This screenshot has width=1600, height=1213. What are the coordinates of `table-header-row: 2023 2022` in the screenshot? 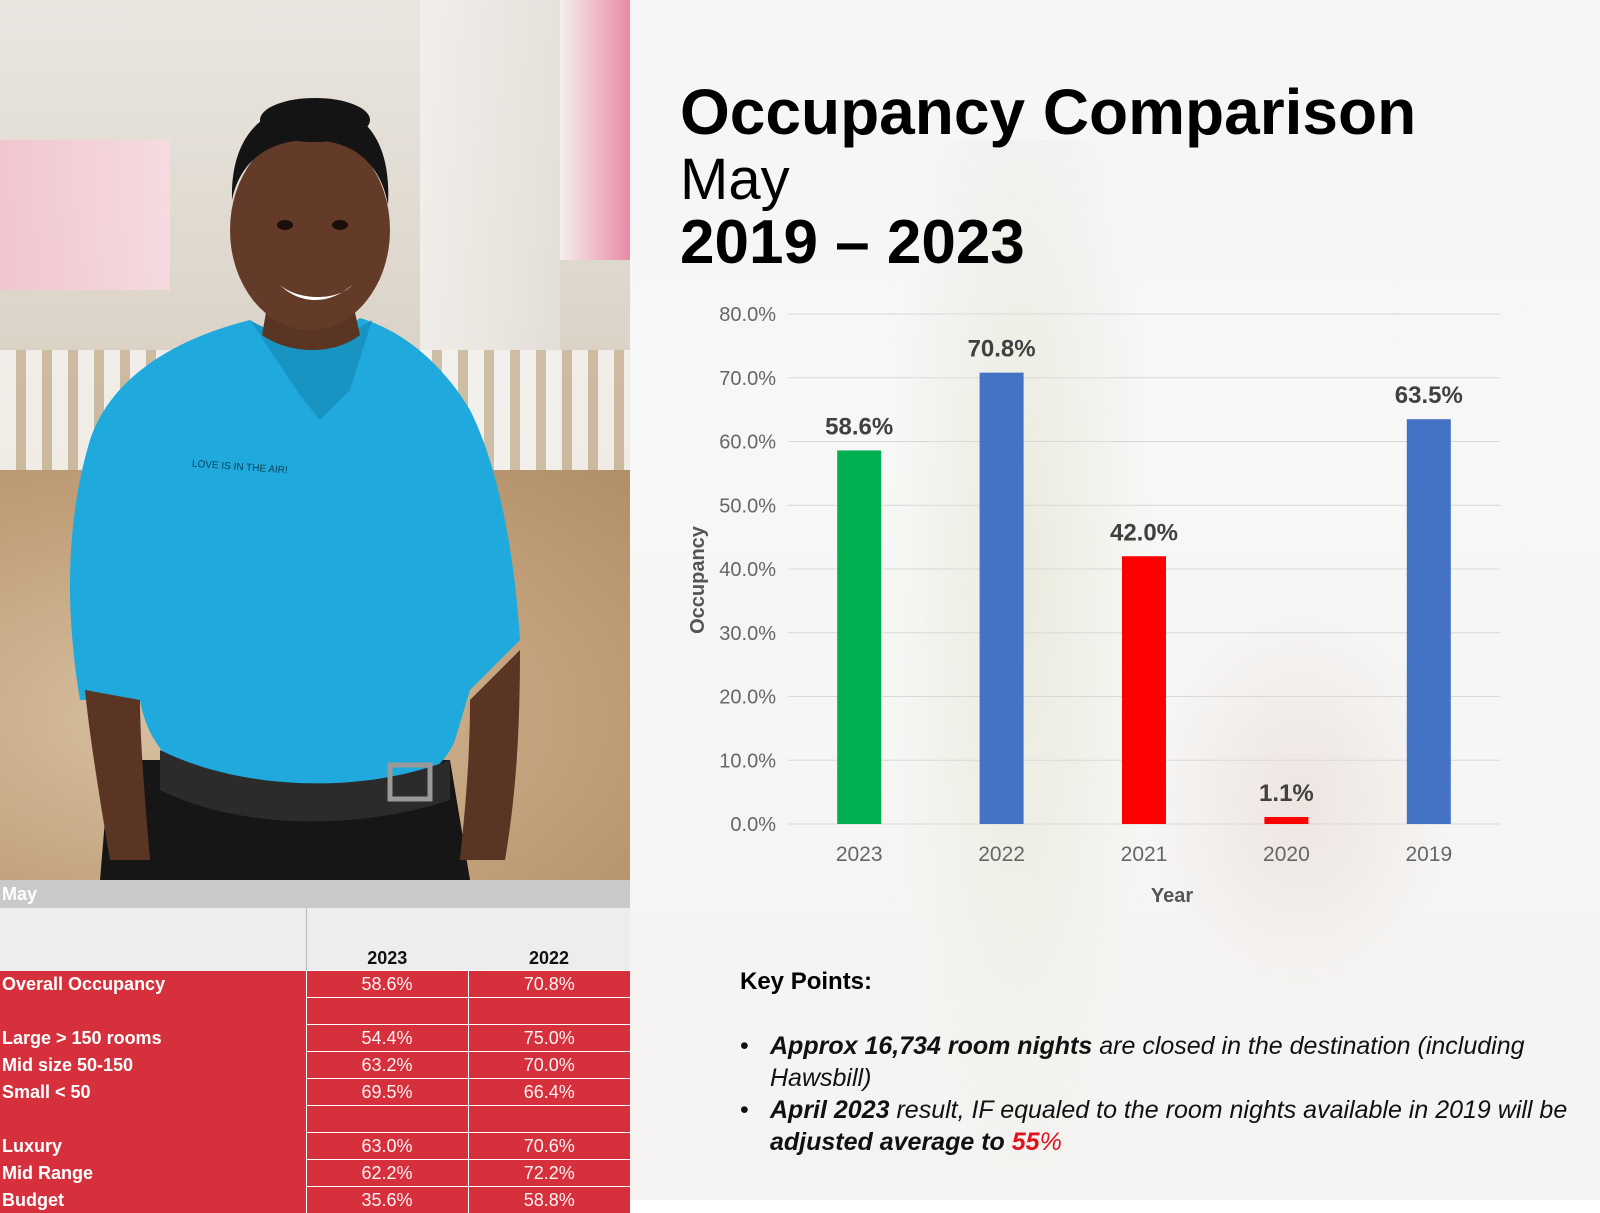 It's located at (315, 939).